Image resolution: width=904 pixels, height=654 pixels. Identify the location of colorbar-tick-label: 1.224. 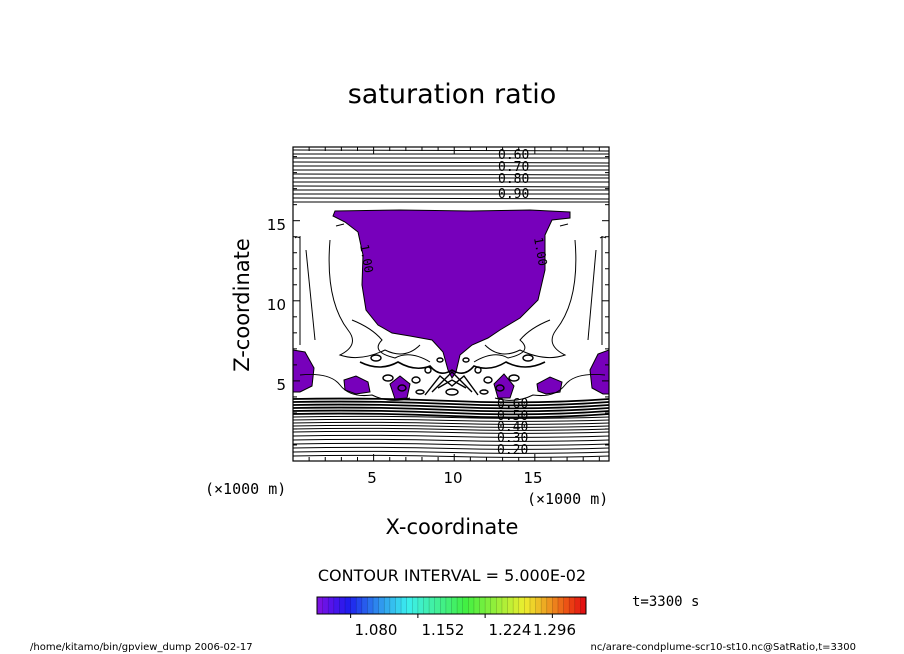
(510, 630).